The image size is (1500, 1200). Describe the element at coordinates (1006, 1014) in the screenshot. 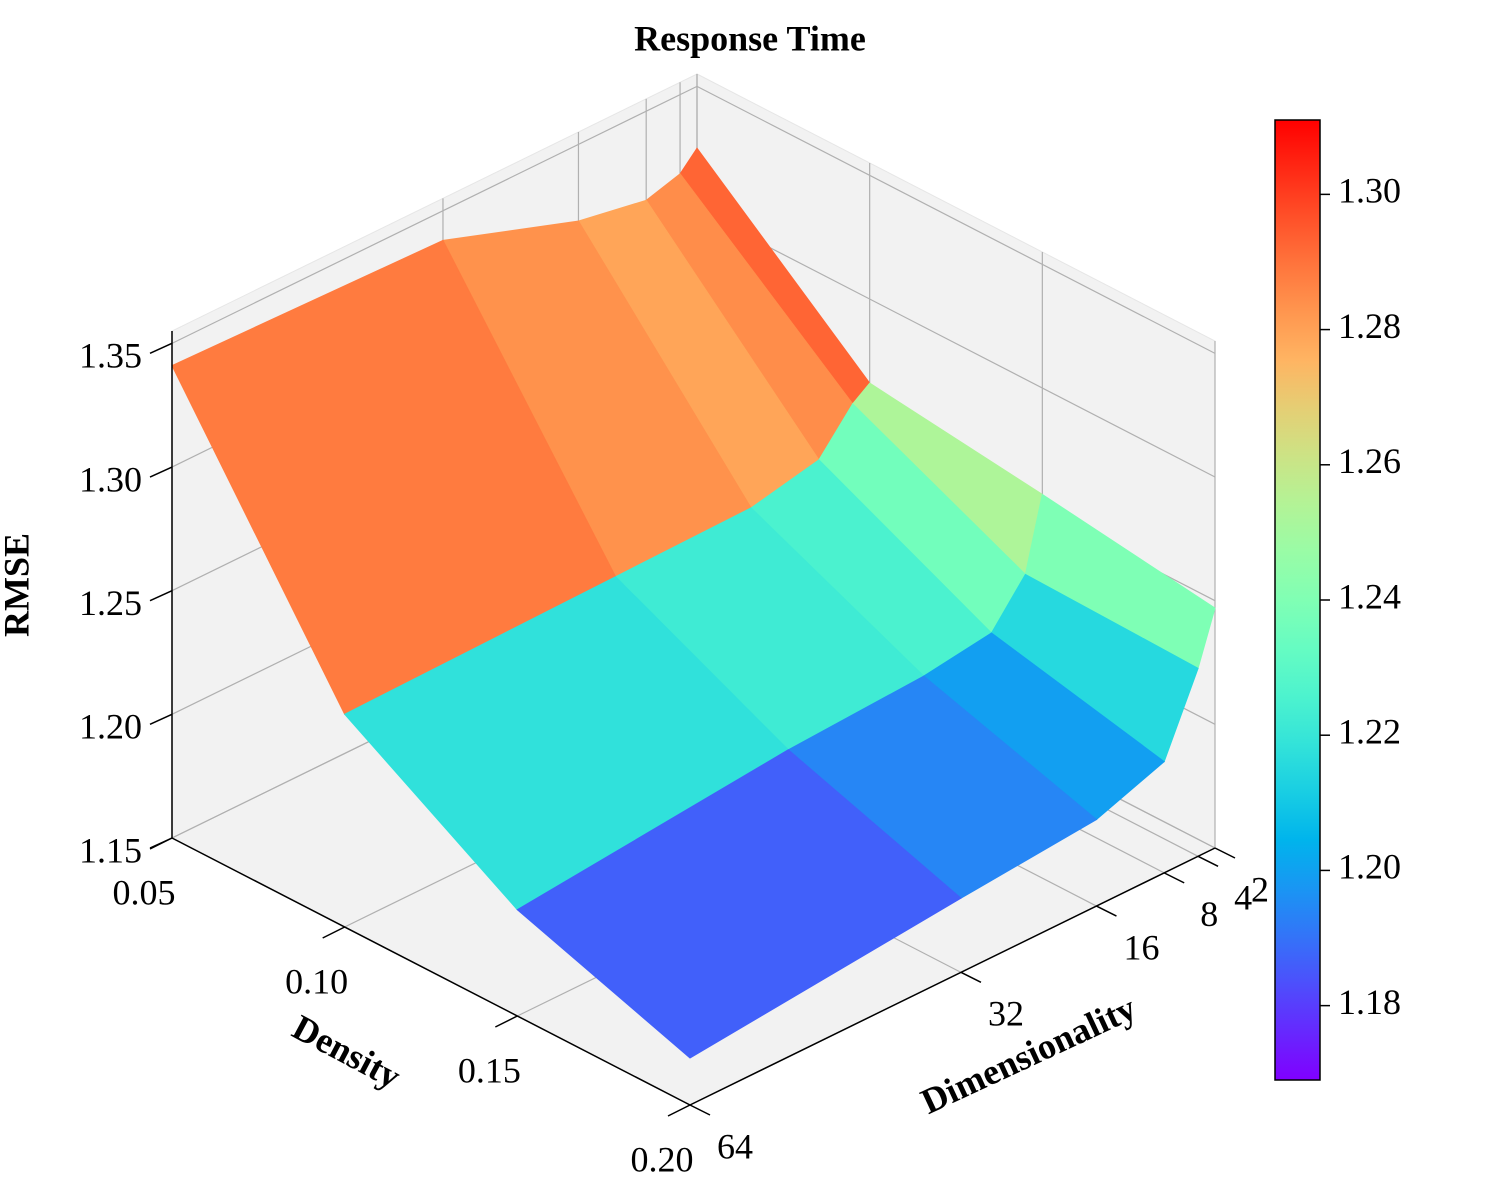

I see `y-tick-label: 32` at that location.